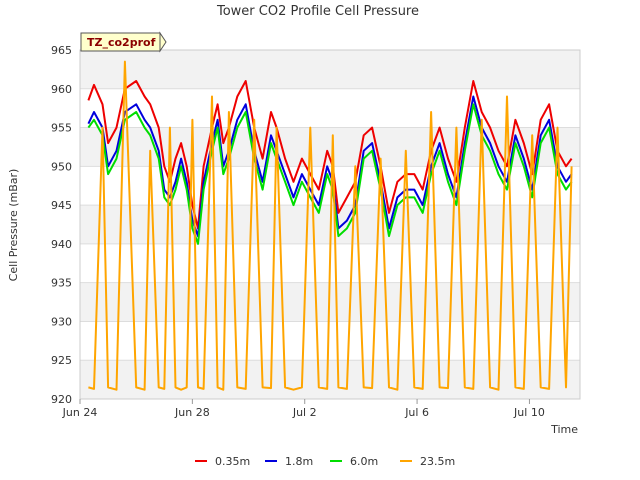  Describe the element at coordinates (61, 244) in the screenshot. I see `y-tick-label: 940` at that location.